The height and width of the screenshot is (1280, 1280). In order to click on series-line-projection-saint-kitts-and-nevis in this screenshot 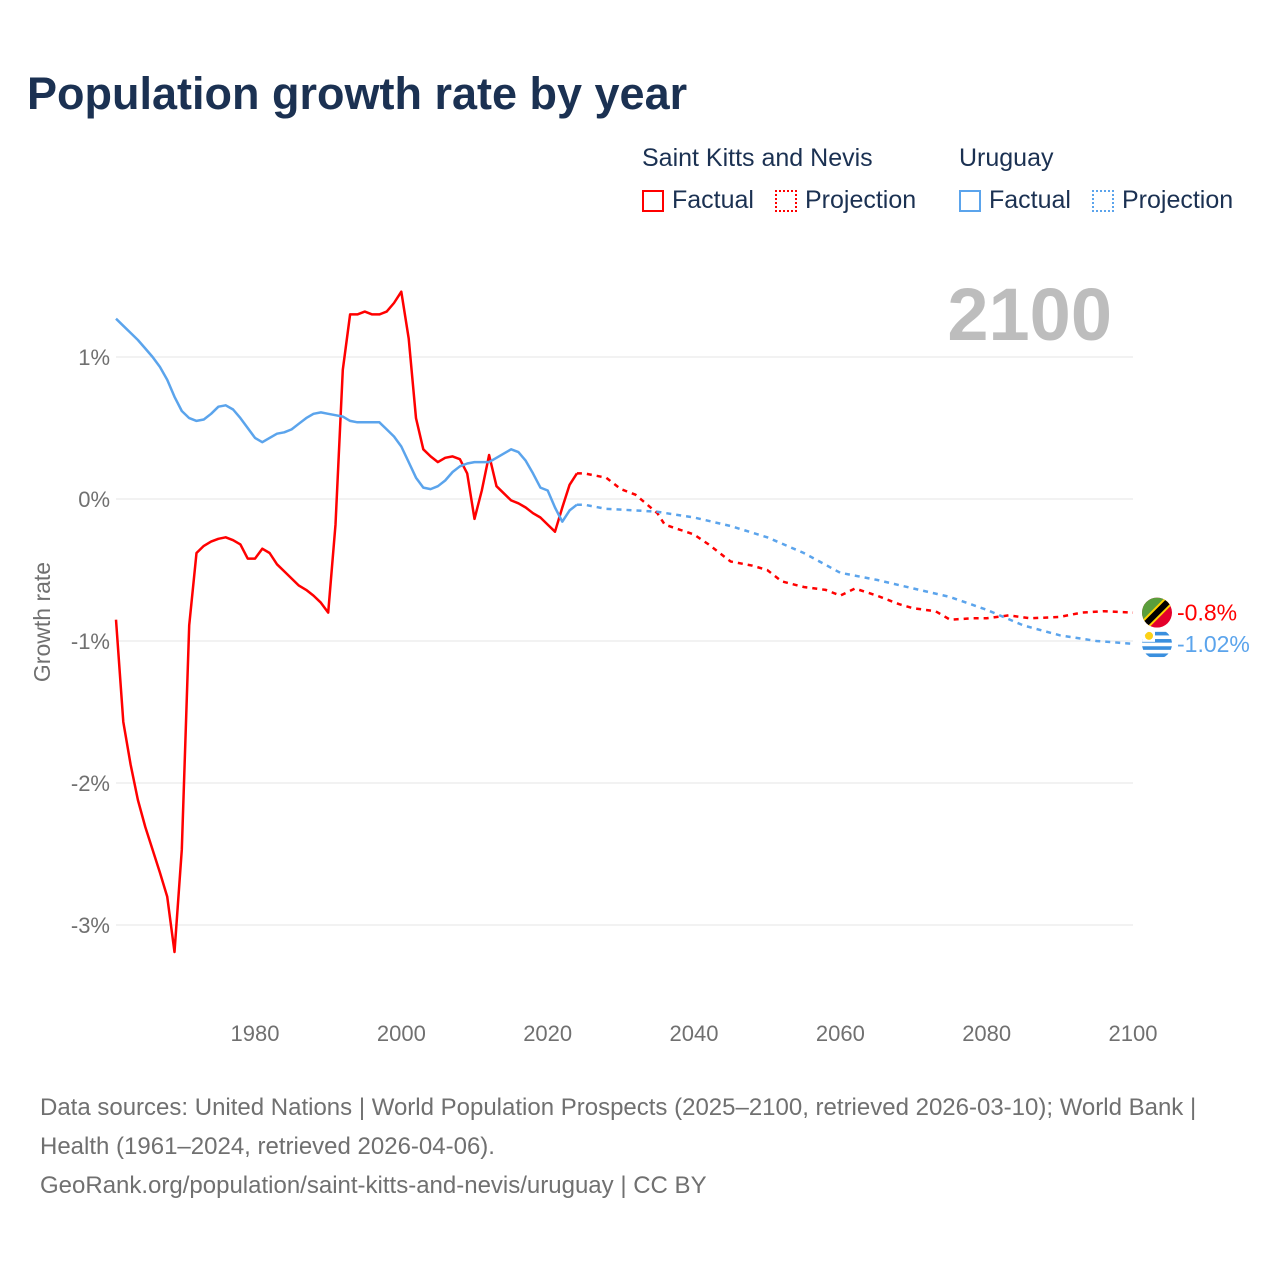, I will do `click(855, 546)`.